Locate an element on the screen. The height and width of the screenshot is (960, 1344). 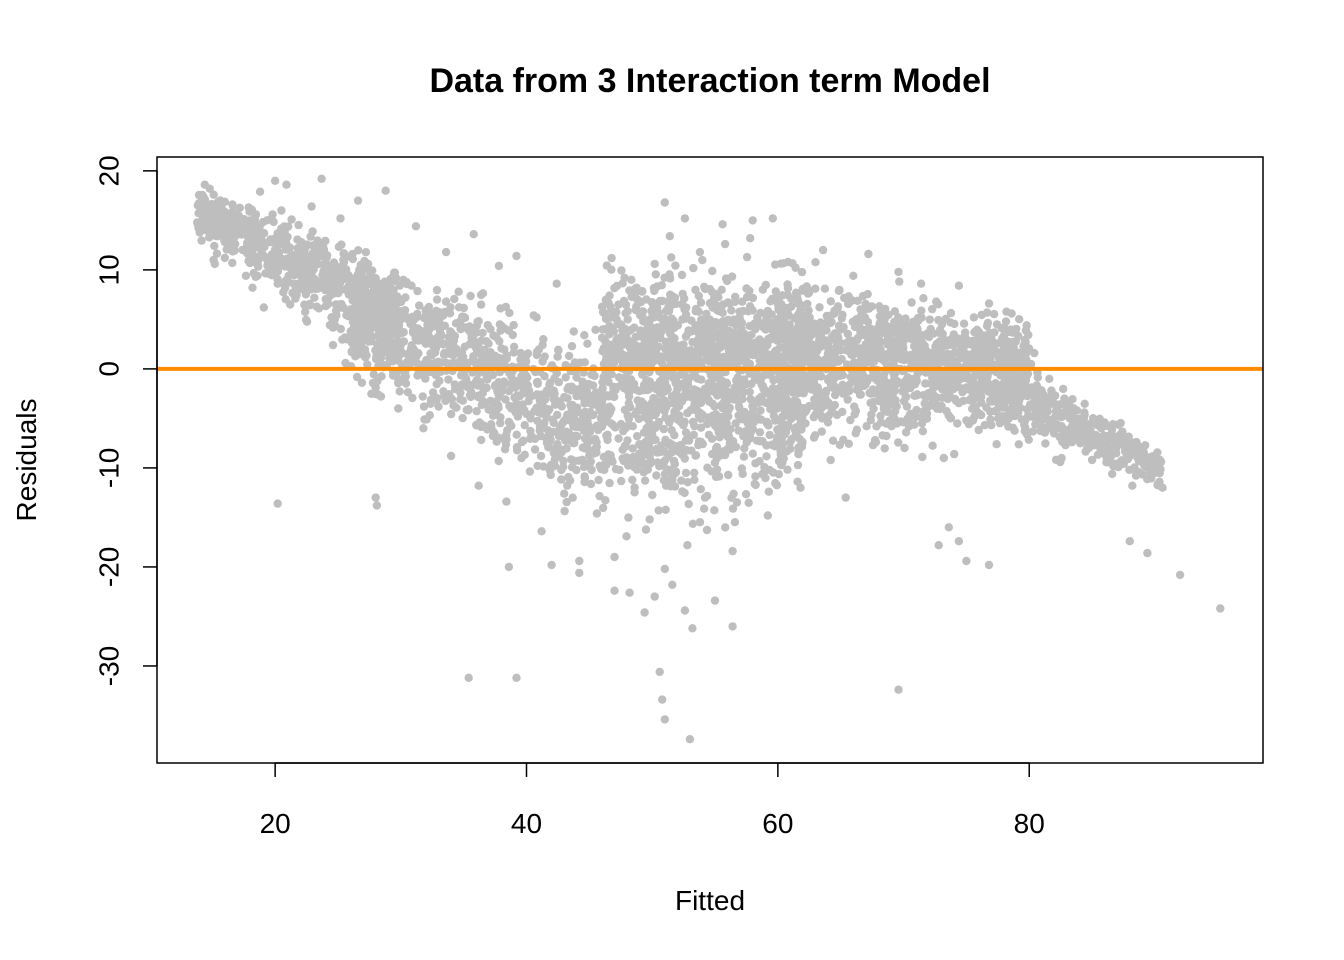
y-tick-label: -30 is located at coordinates (108, 666).